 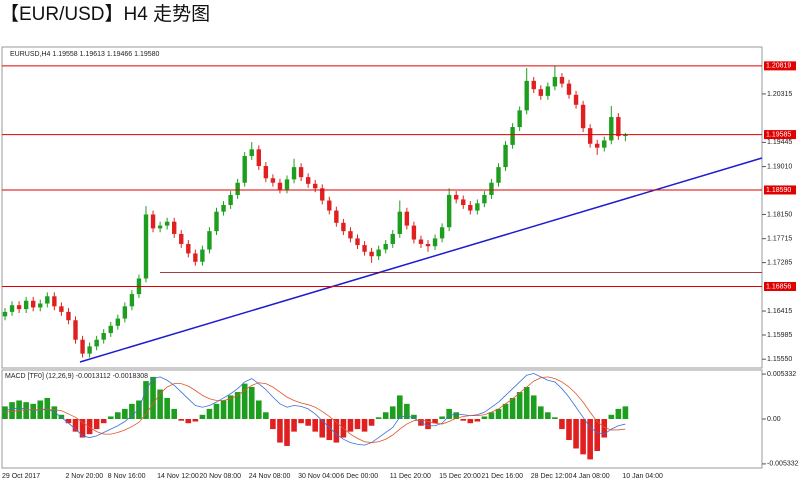 I want to click on x-tick-label: 30 Nov 04:00, so click(x=319, y=476).